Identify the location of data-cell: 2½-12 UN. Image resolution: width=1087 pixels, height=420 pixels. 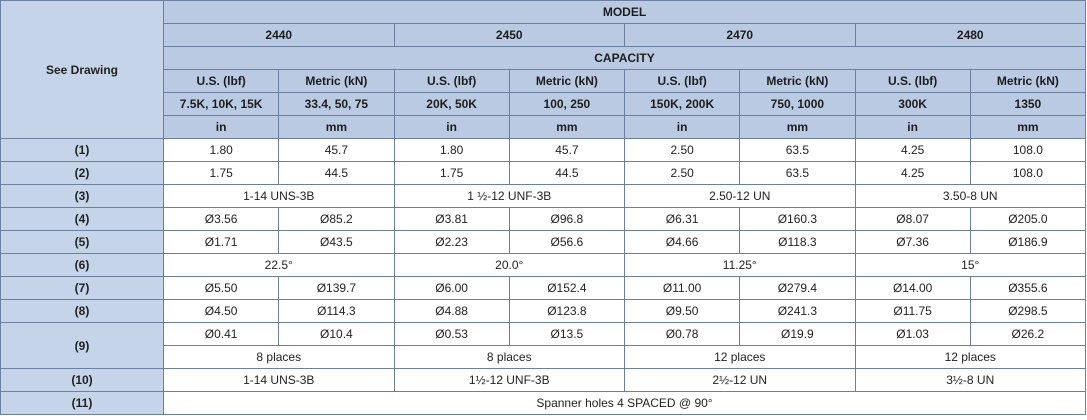
(740, 380).